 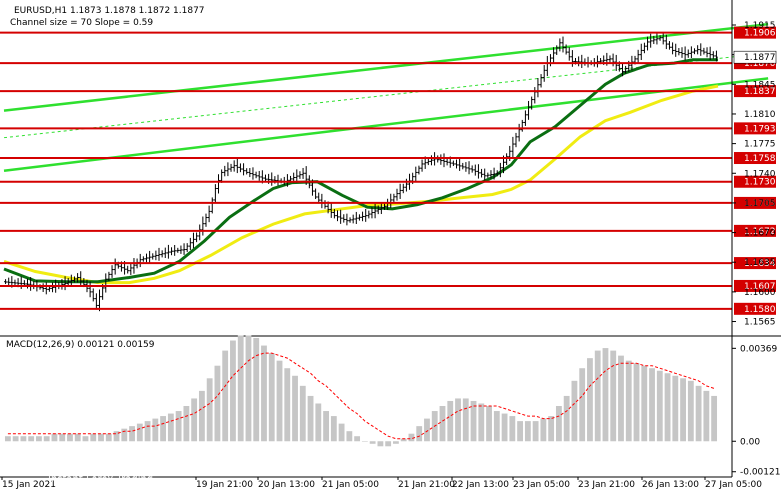 What do you see at coordinates (286, 484) in the screenshot?
I see `time-tick-label: 20 Jan 13:00` at bounding box center [286, 484].